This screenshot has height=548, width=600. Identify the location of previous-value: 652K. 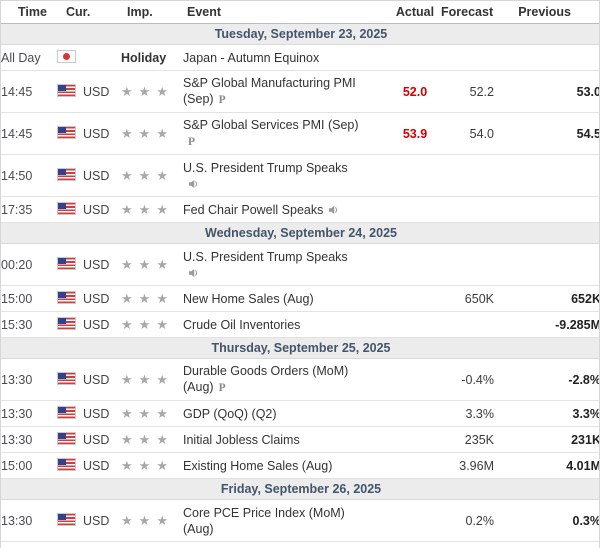
(546, 298).